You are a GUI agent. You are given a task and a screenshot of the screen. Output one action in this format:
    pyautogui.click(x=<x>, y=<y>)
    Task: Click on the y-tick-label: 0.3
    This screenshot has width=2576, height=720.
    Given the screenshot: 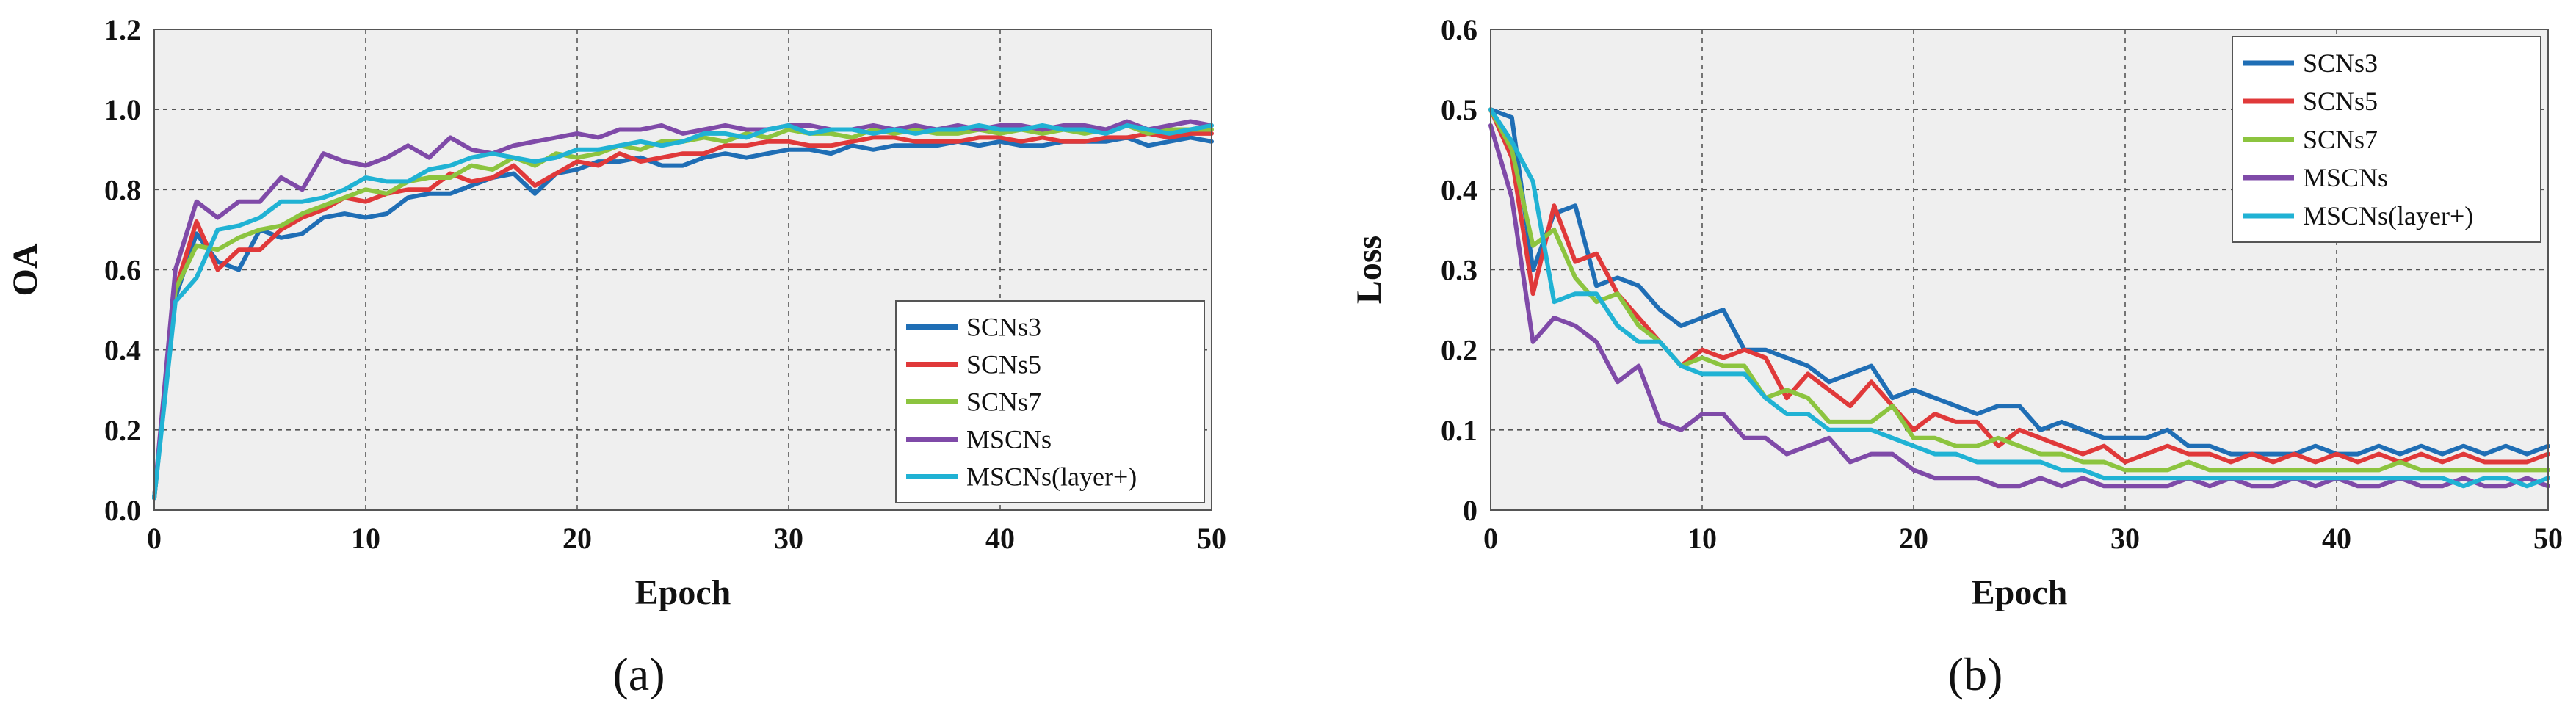 What is the action you would take?
    pyautogui.click(x=1459, y=271)
    